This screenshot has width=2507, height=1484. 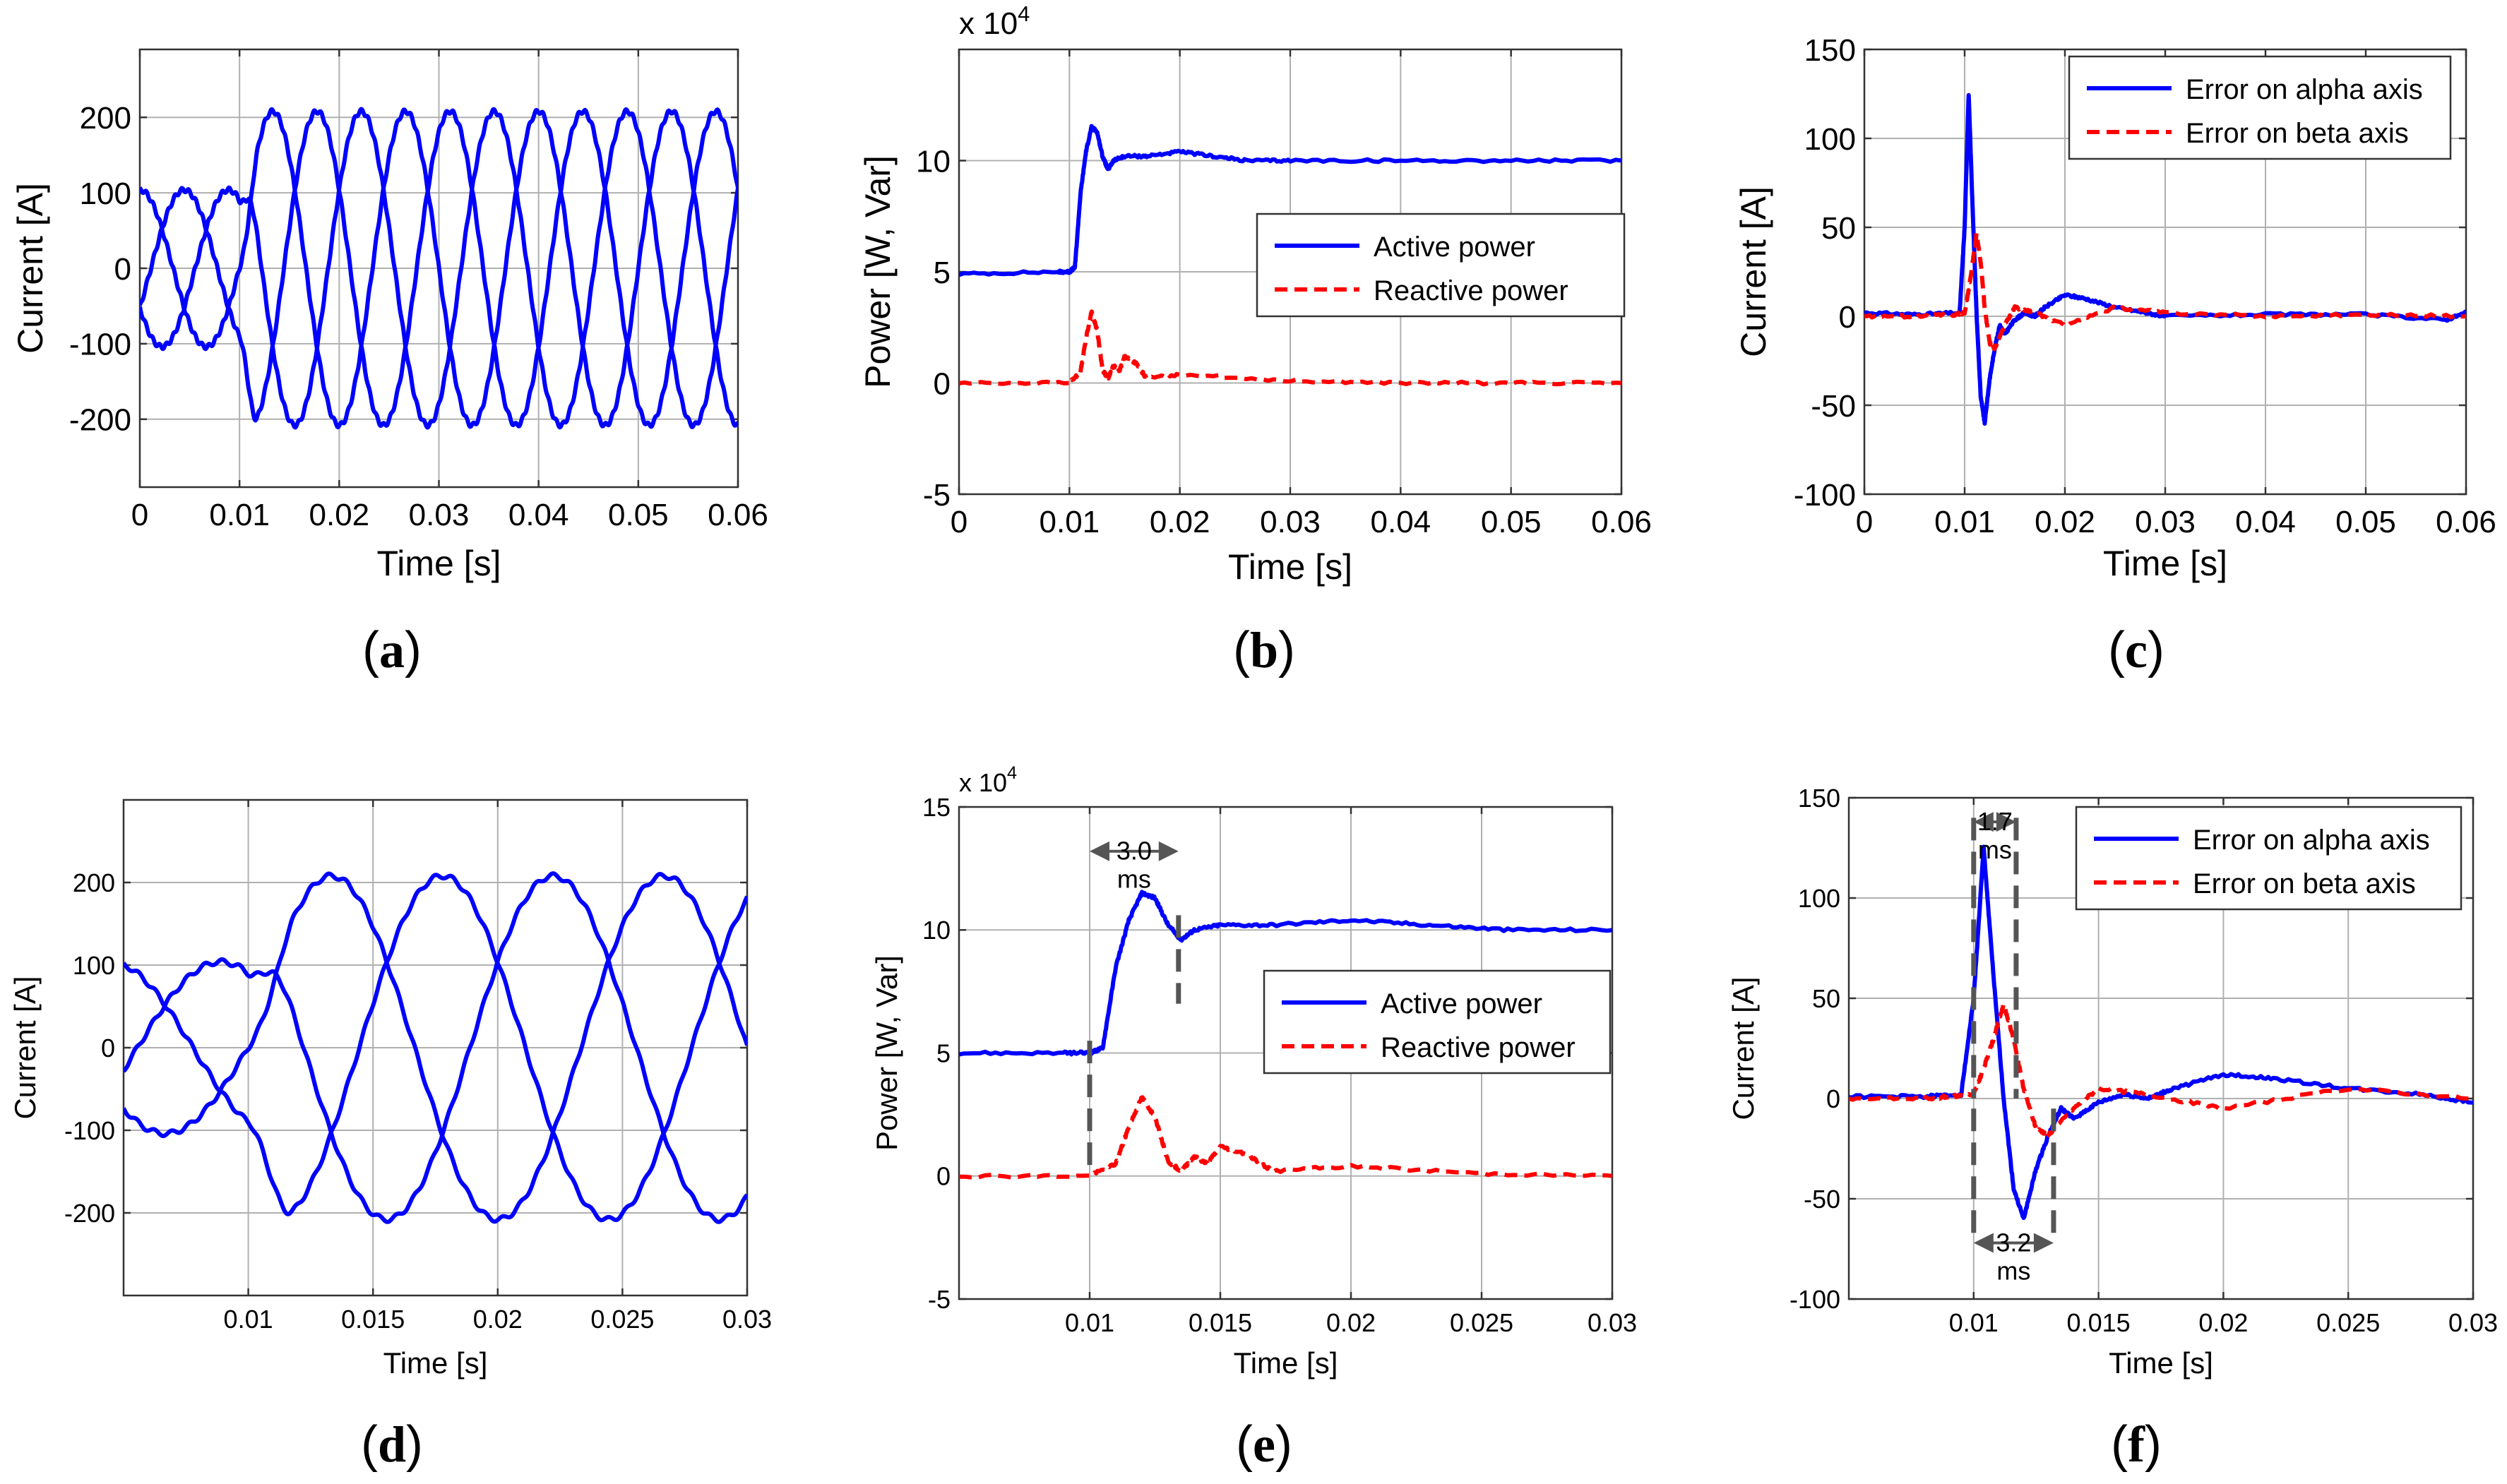 I want to click on panel-tag-letter: f, so click(x=2137, y=1444).